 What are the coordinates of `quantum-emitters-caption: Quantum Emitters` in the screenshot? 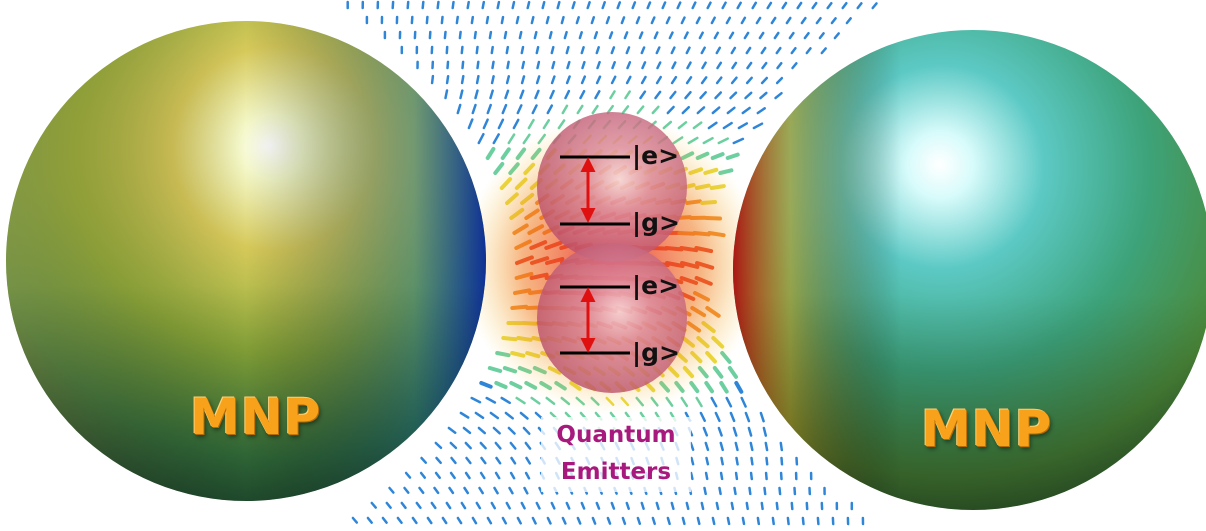 It's located at (616, 454).